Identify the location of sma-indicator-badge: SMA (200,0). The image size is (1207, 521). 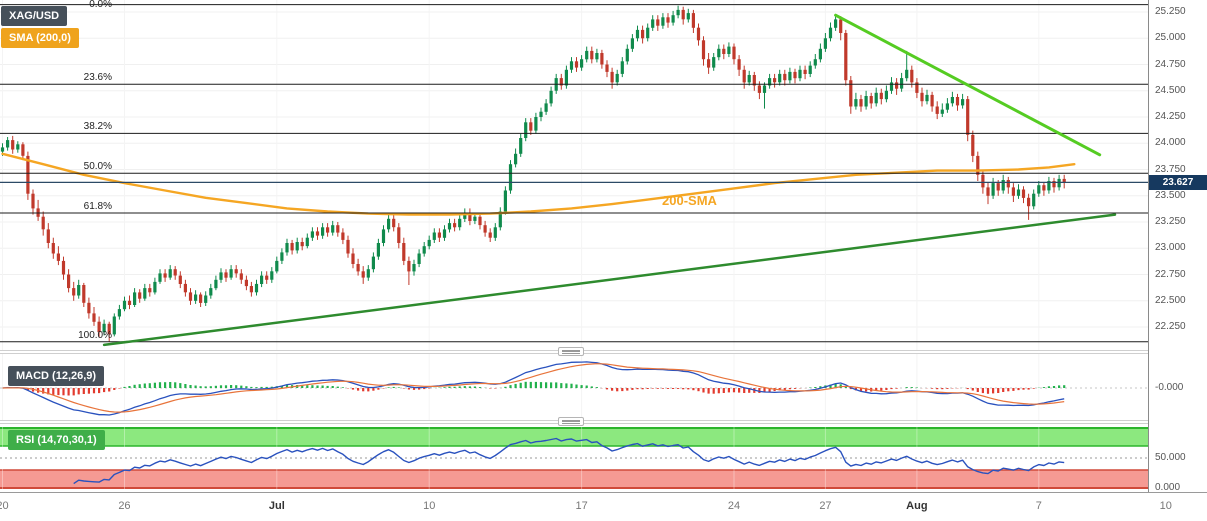
(40, 38).